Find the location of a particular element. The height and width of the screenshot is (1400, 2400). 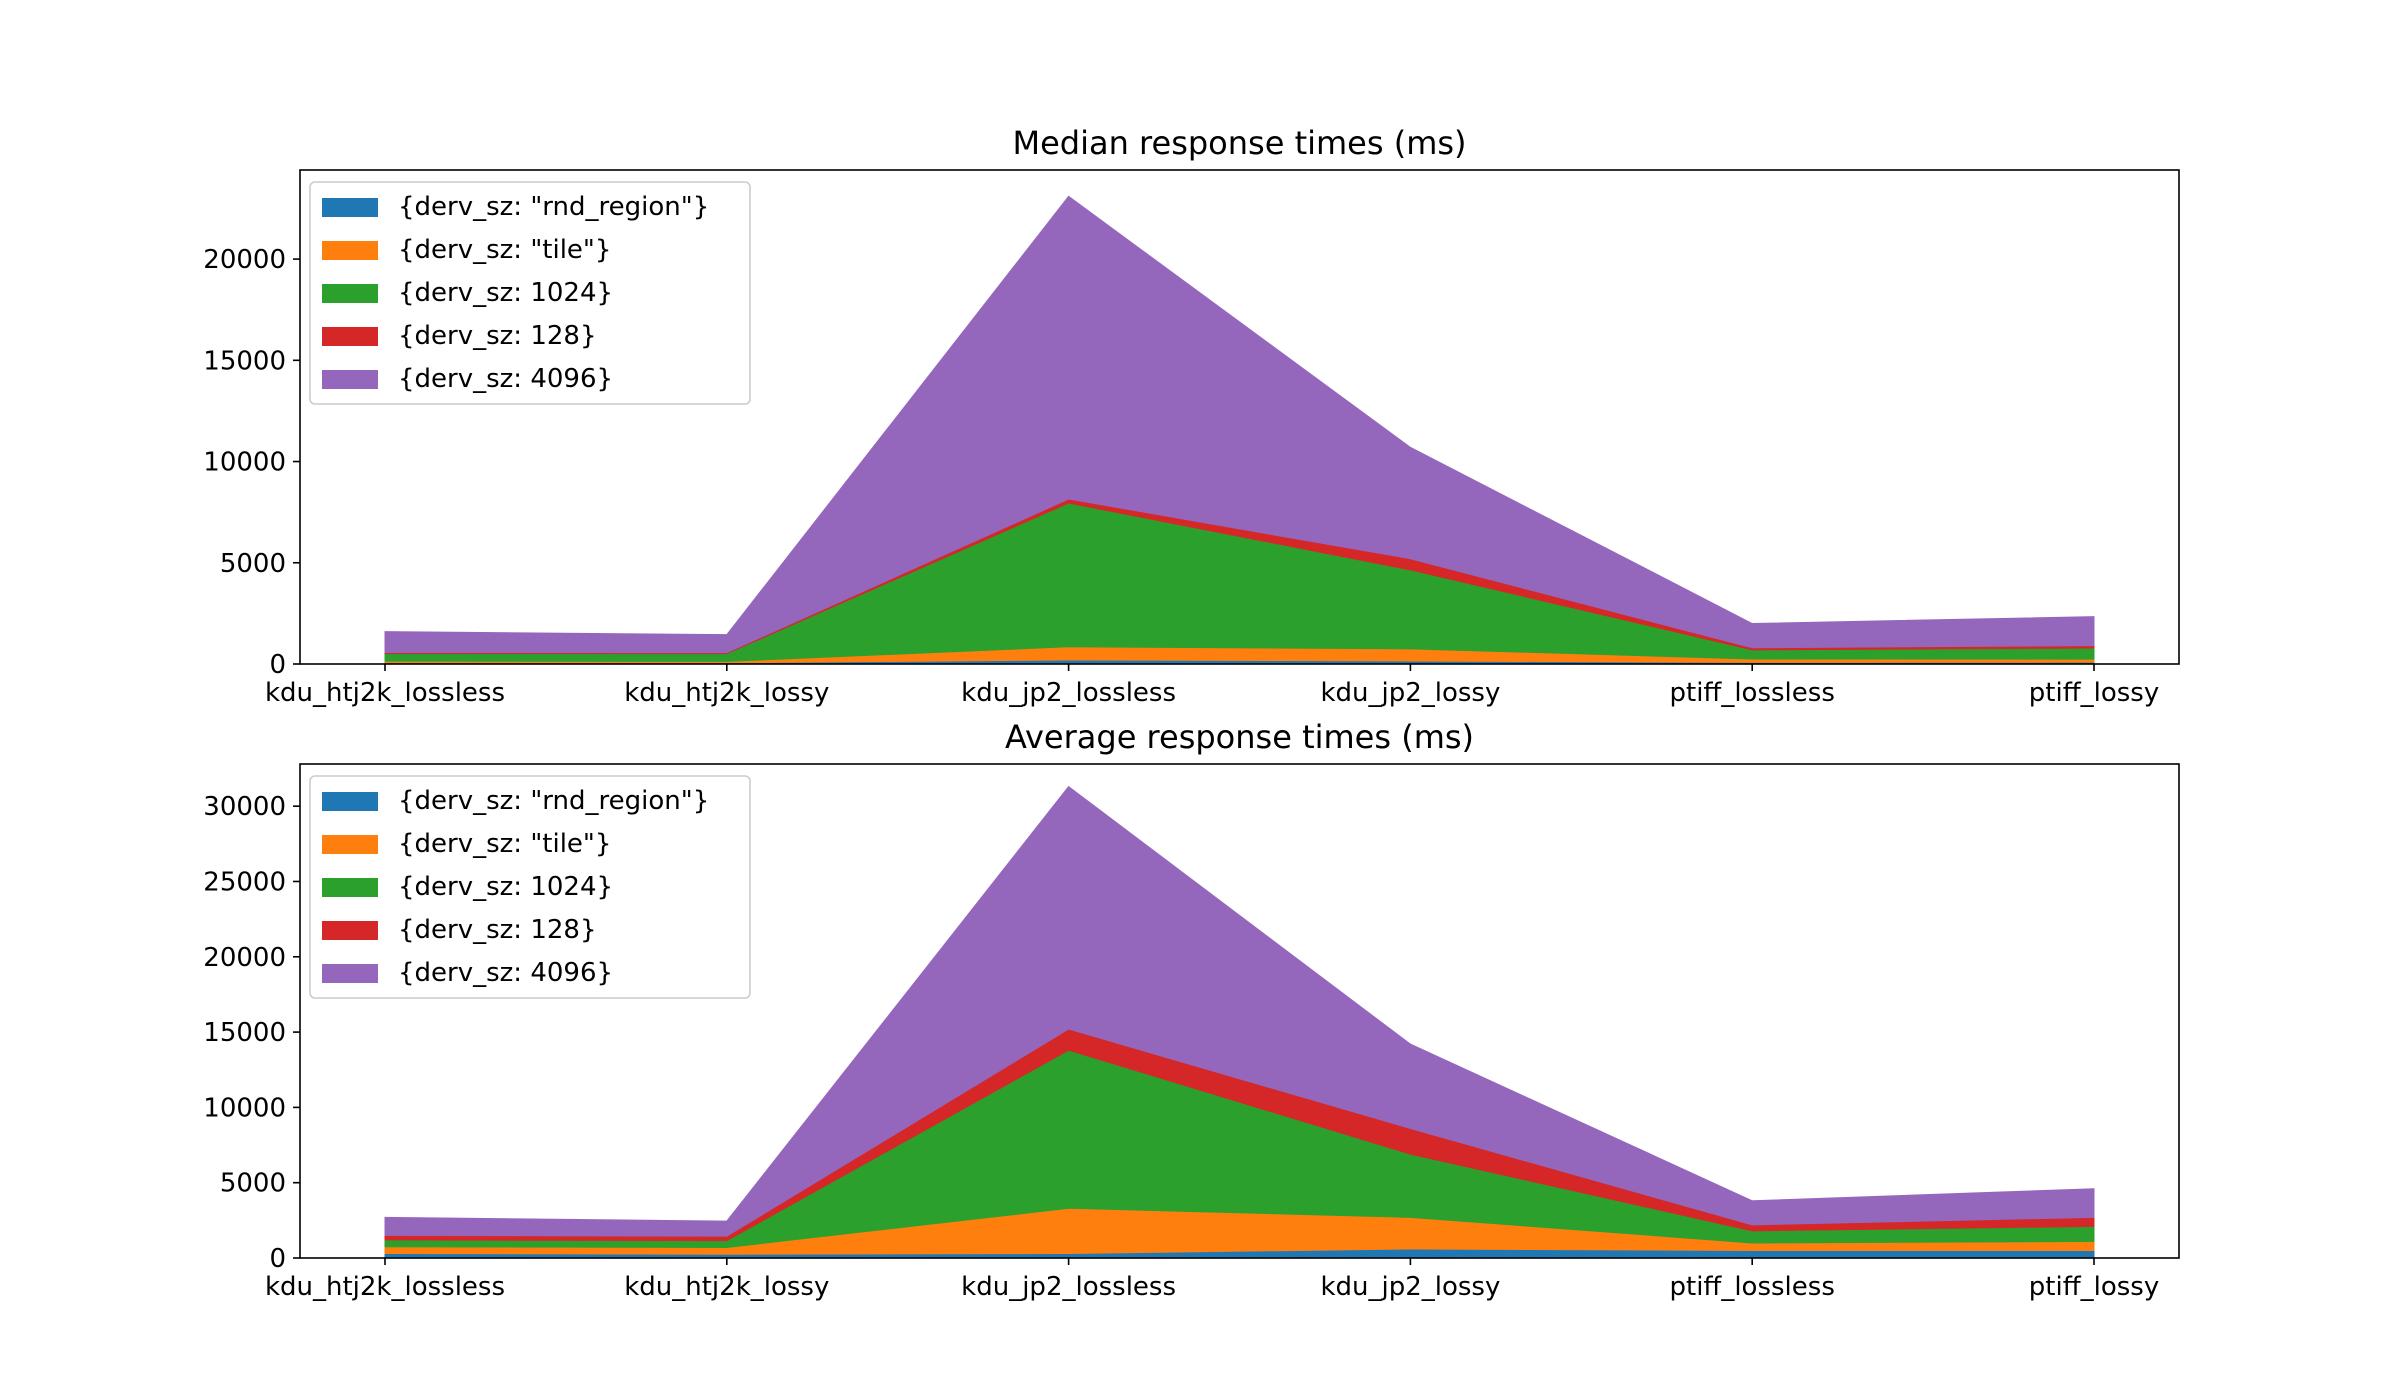

chart-title: Median response times (ms) is located at coordinates (1239, 143).